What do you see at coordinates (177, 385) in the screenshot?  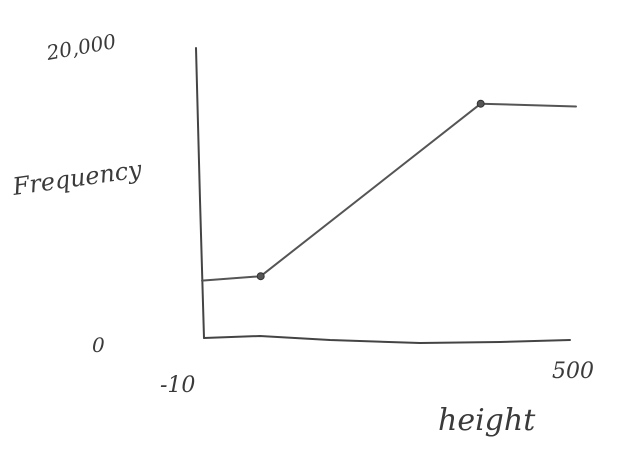 I see `x-tick-label-0: -10` at bounding box center [177, 385].